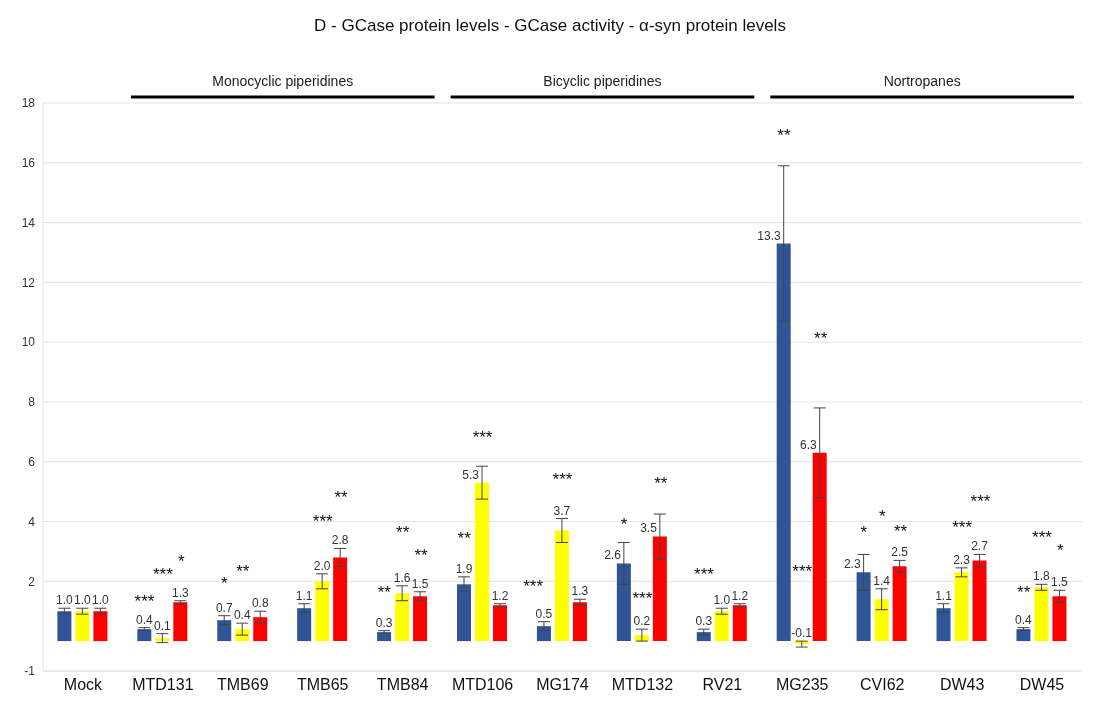 The image size is (1100, 709). Describe the element at coordinates (28, 222) in the screenshot. I see `y-tick-label: 14` at that location.